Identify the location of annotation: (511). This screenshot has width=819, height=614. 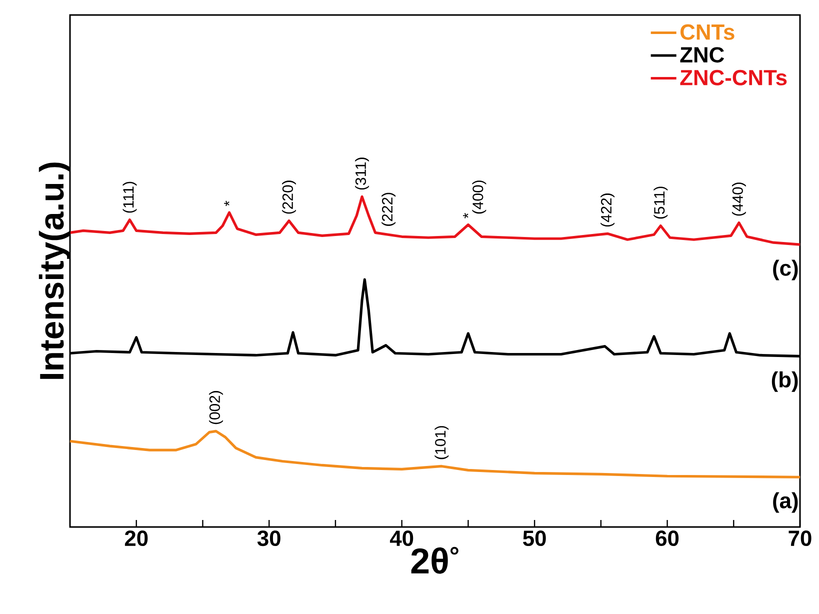
(661, 202).